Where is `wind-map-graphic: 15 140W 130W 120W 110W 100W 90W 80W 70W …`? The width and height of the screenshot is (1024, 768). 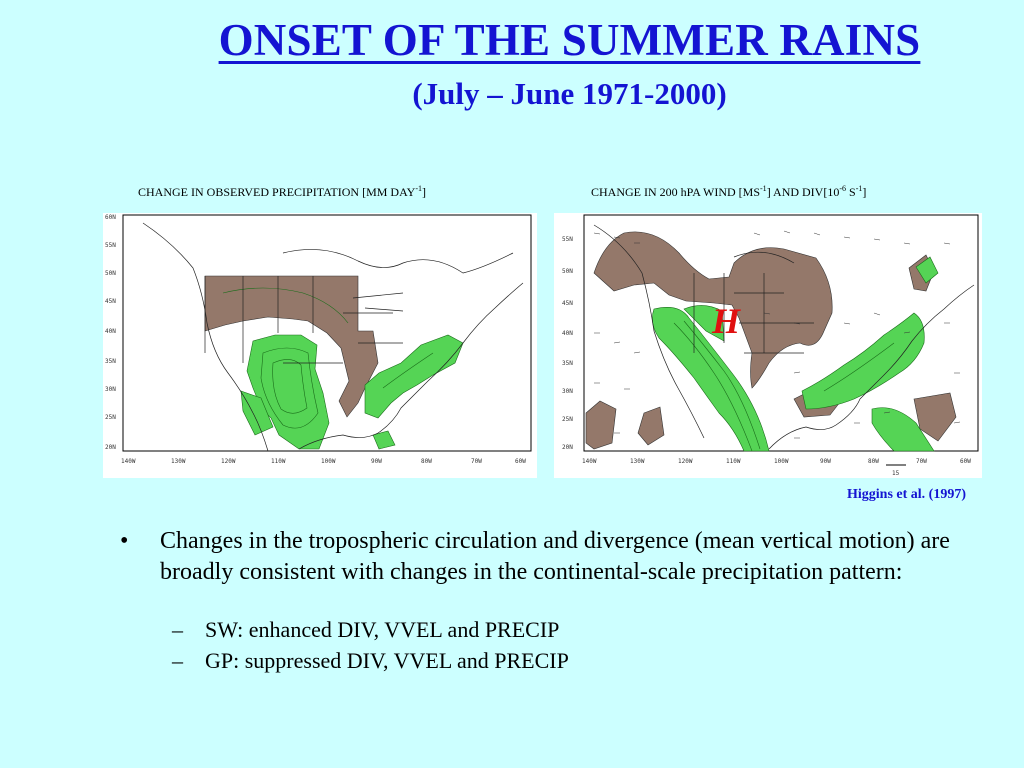 wind-map-graphic: 15 140W 130W 120W 110W 100W 90W 80W 70W … is located at coordinates (770, 345).